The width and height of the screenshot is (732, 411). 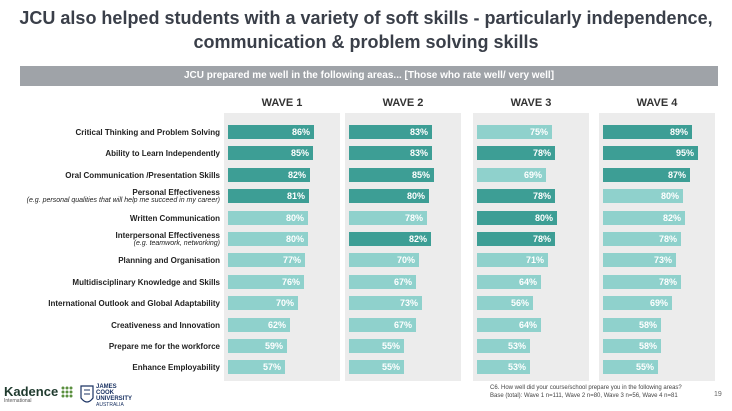 I want to click on title-line-2: communication & problem solving skills, so click(x=366, y=42).